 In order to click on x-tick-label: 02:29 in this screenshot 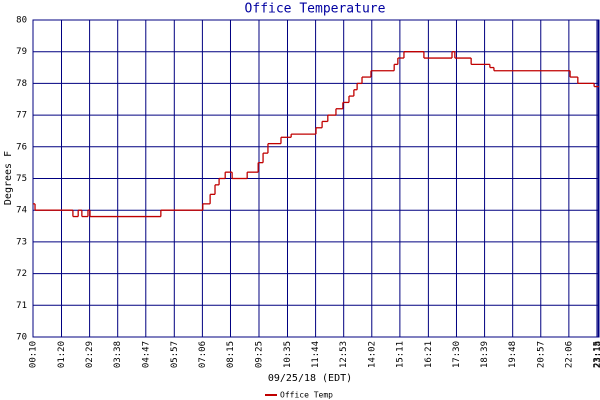, I will do `click(90, 354)`.